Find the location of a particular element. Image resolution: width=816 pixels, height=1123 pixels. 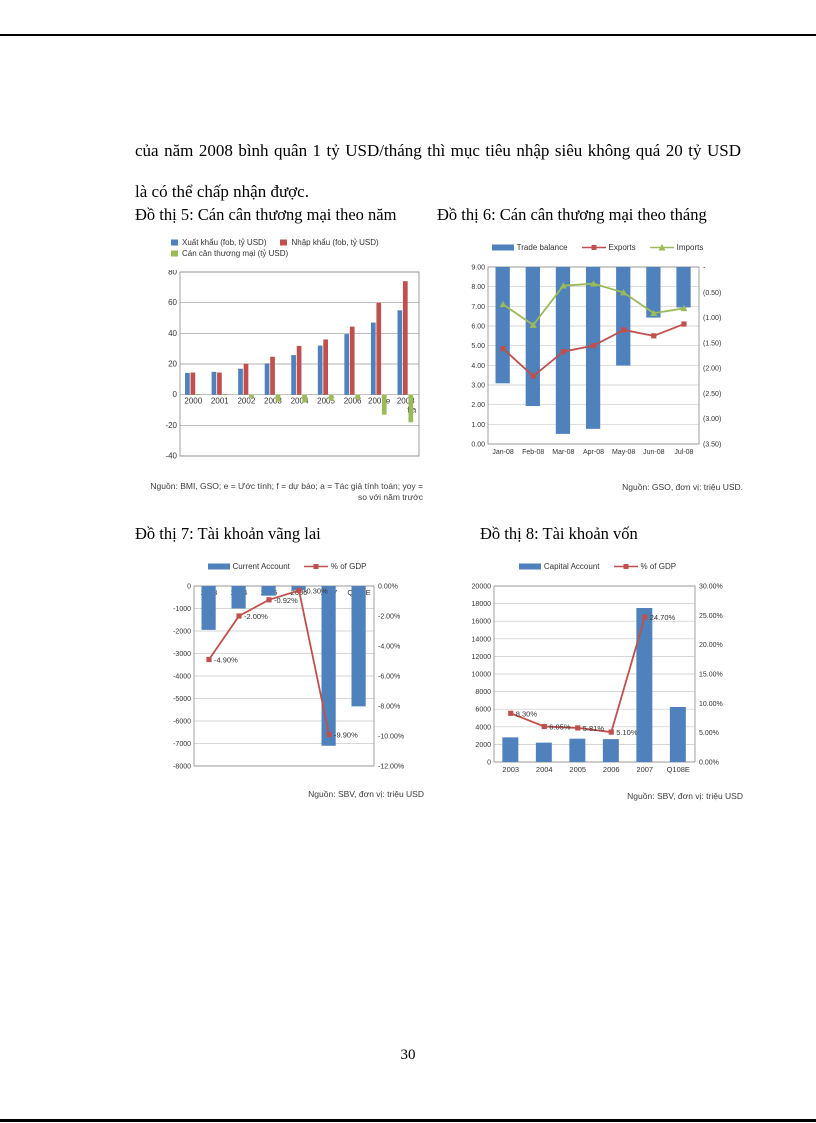

right-axis-tick-label: 25.00% is located at coordinates (711, 616).